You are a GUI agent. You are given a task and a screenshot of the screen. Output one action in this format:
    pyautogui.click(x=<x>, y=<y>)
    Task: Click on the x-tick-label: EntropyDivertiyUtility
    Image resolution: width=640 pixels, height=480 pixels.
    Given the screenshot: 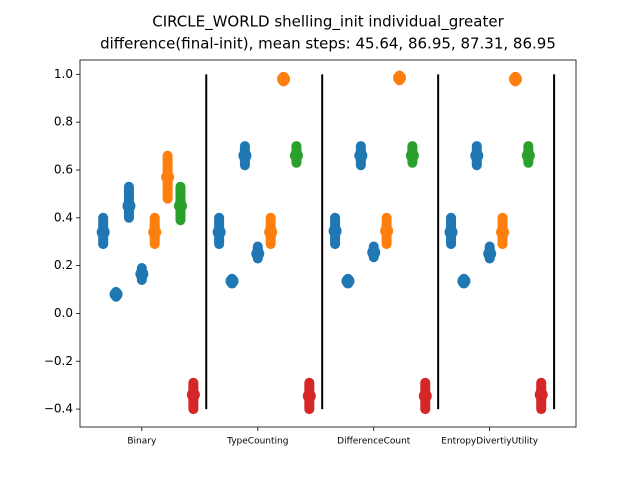 What is the action you would take?
    pyautogui.click(x=489, y=442)
    